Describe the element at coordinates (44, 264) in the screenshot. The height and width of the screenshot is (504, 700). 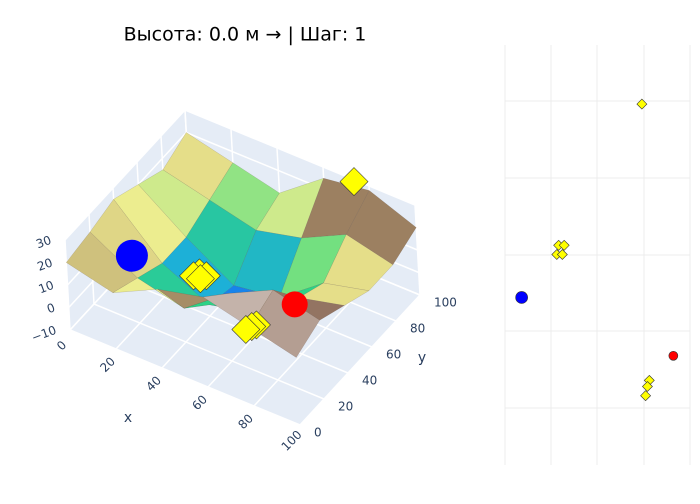
I see `z-tick-label: 20` at that location.